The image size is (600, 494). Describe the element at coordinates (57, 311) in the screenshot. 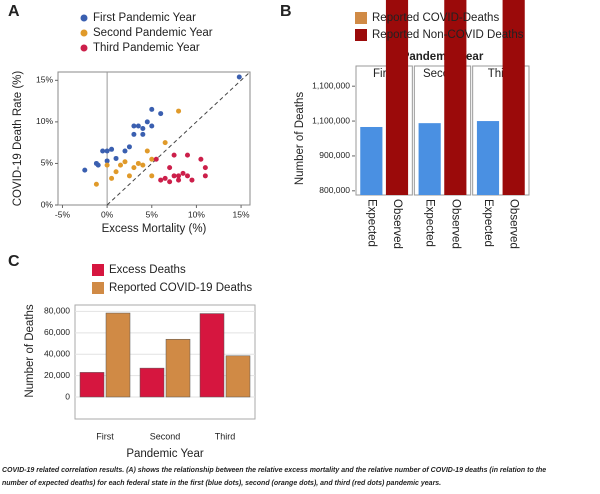

I see `y-tick-label: 80,000` at that location.